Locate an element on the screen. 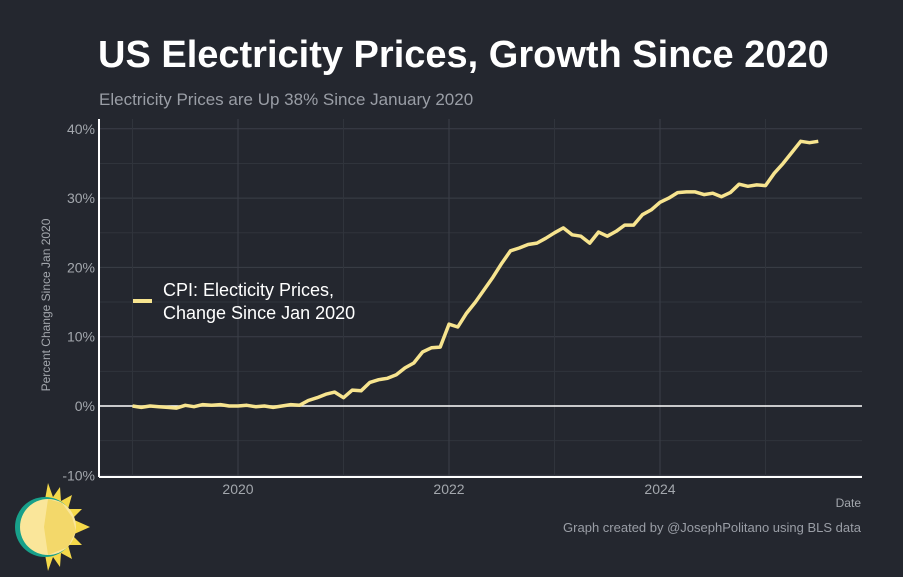 This screenshot has width=903, height=577. sun-logo is located at coordinates (52, 527).